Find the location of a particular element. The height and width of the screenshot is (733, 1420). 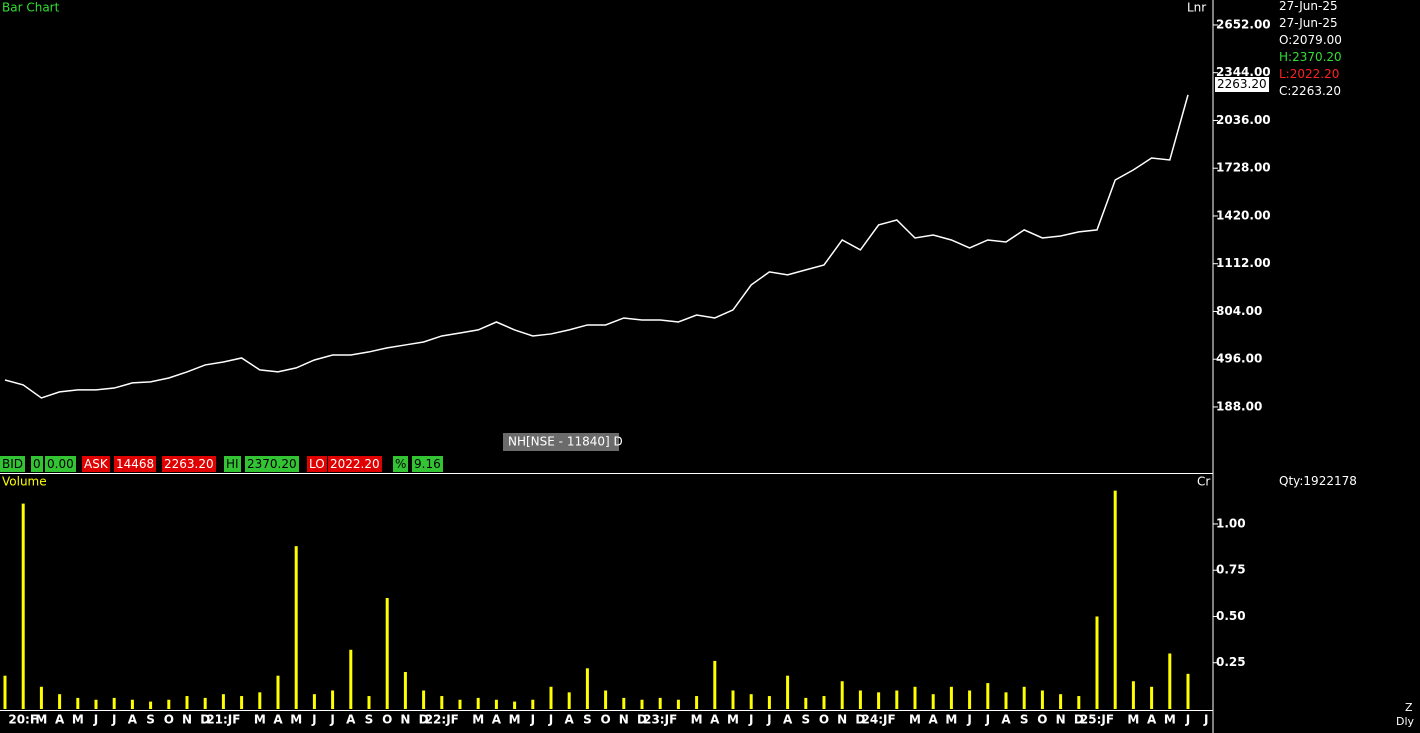

interval: Dly is located at coordinates (1405, 721).